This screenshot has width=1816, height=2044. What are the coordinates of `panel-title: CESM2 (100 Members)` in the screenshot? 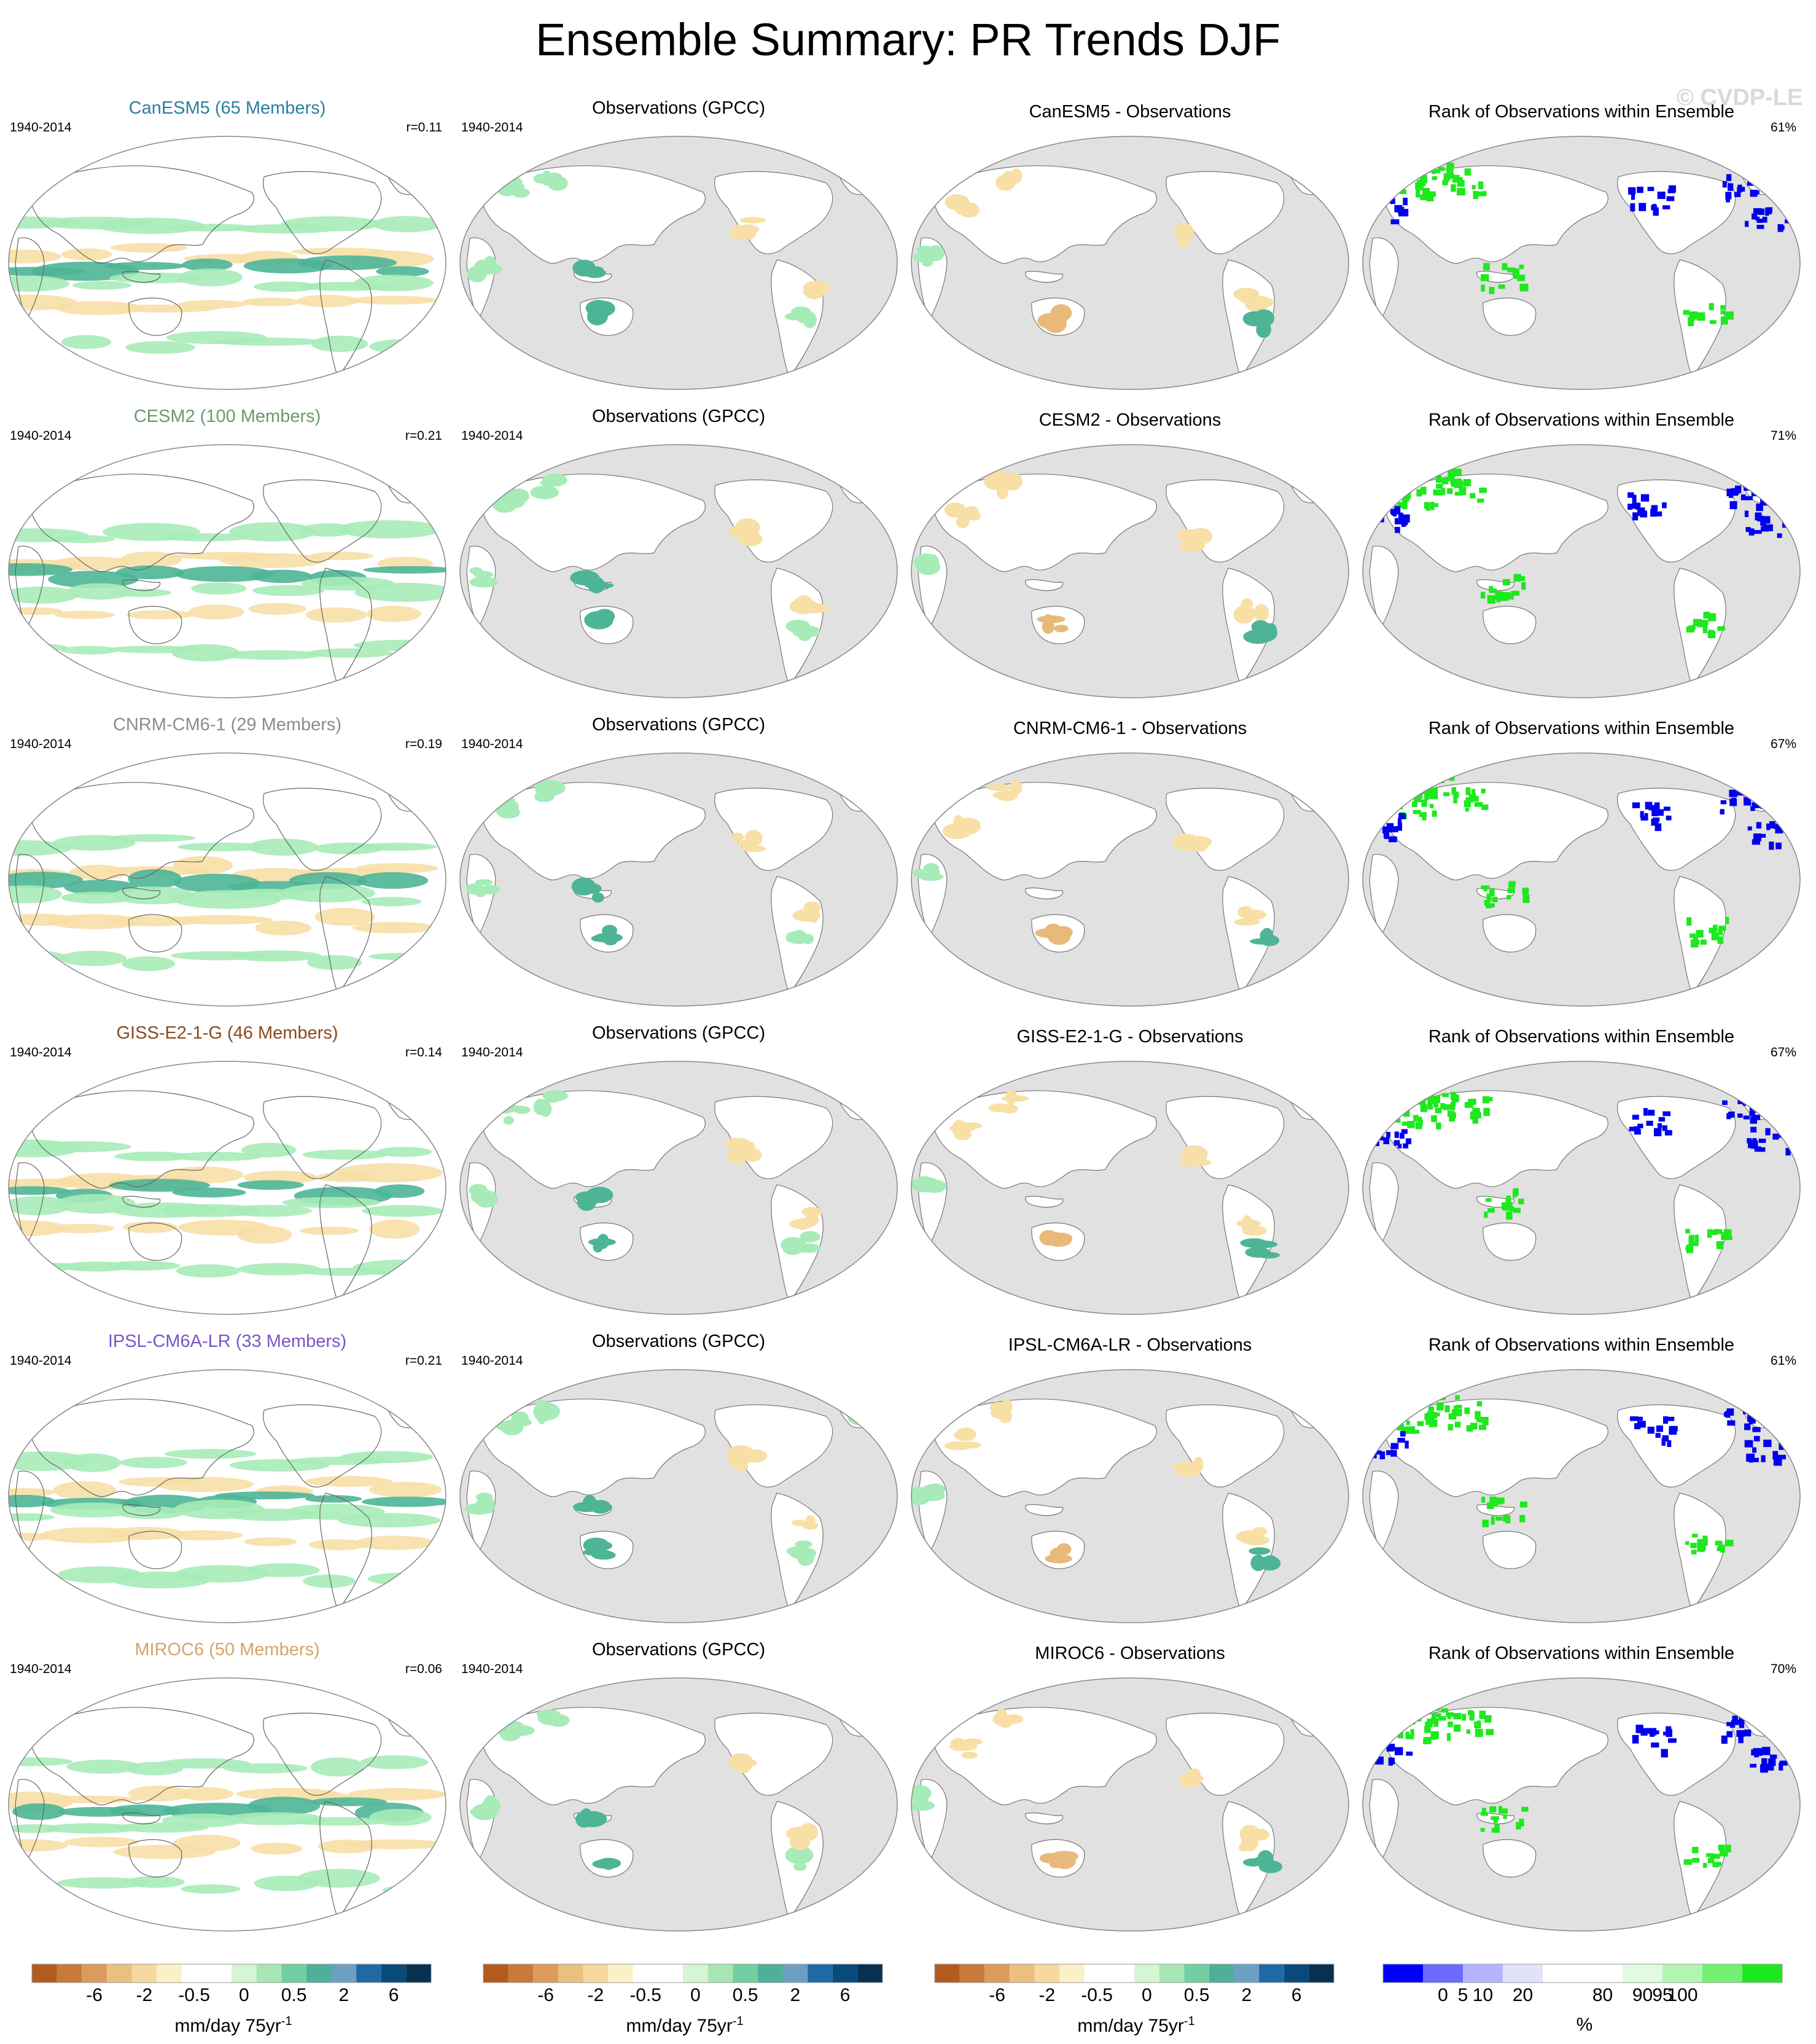 It's located at (227, 416).